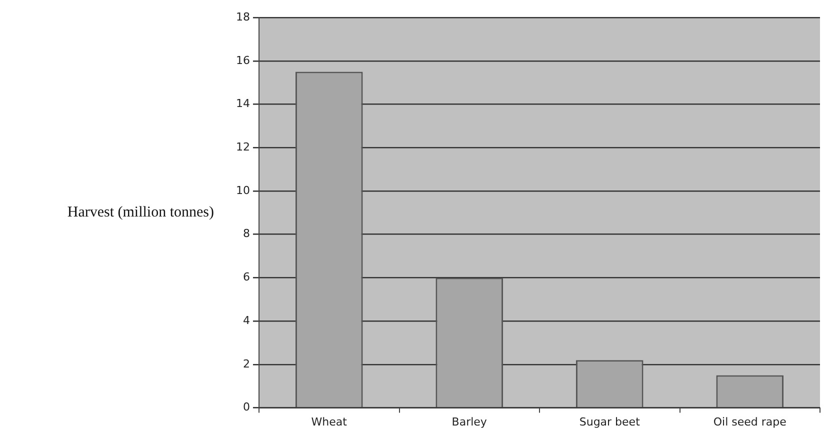  I want to click on y-axis-title: Harvest (million tonnes), so click(140, 212).